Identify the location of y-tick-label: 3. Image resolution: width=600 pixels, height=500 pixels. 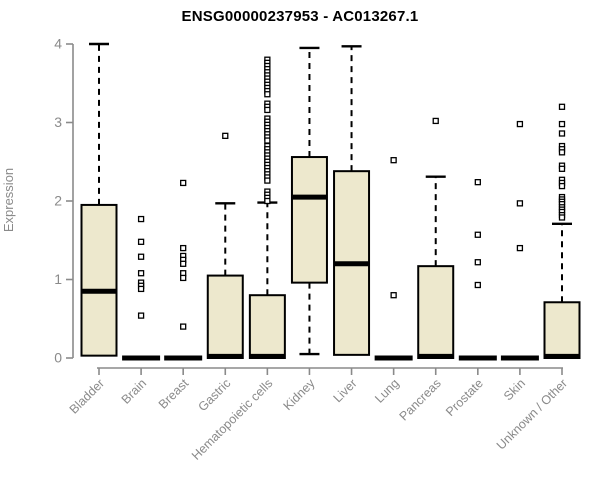
(58, 122).